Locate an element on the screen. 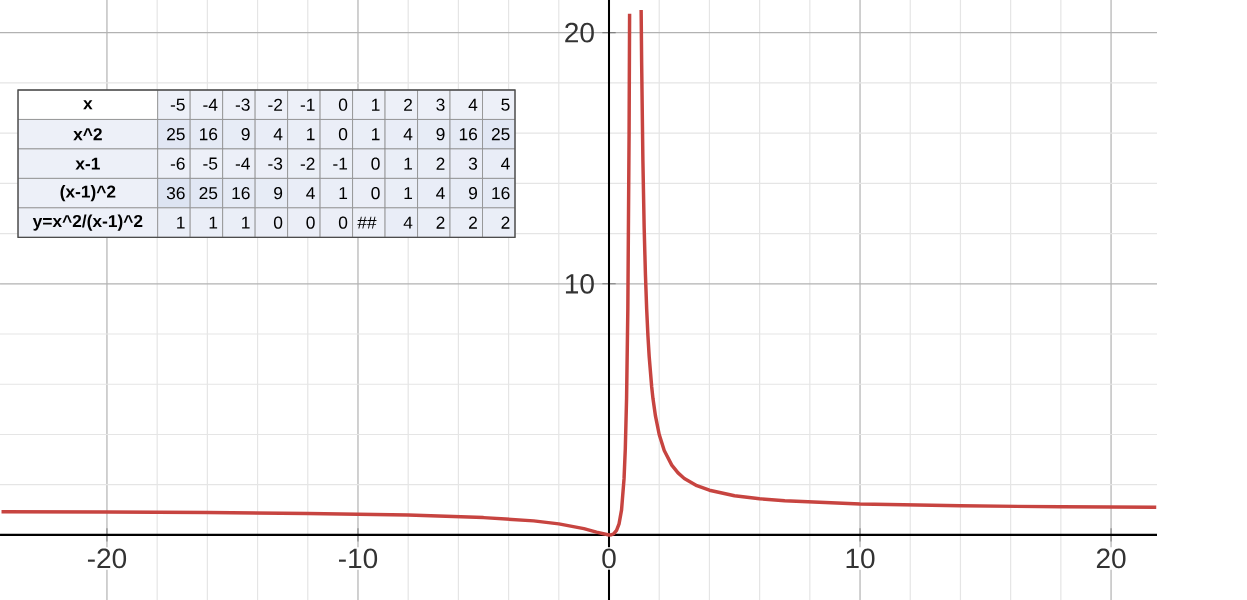 The width and height of the screenshot is (1247, 600). x-tick-label: 5 is located at coordinates (505, 104).